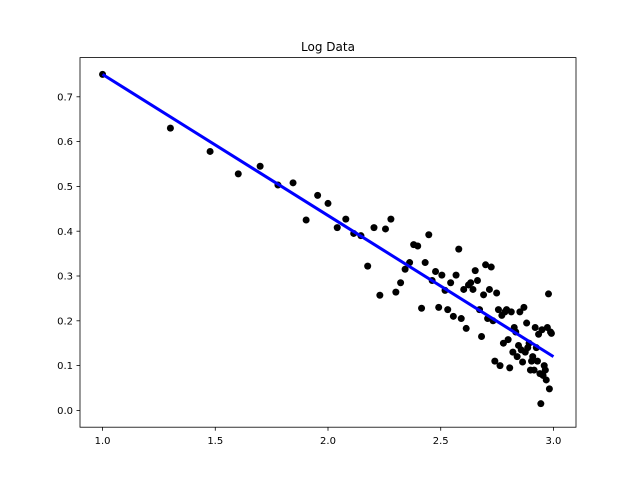 This screenshot has width=640, height=480. I want to click on y-tick-label: 0.4, so click(65, 232).